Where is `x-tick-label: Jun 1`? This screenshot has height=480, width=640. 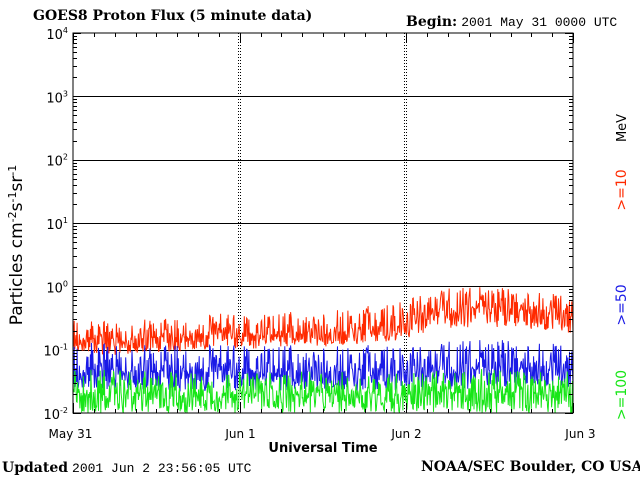 x-tick-label: Jun 1 is located at coordinates (239, 434).